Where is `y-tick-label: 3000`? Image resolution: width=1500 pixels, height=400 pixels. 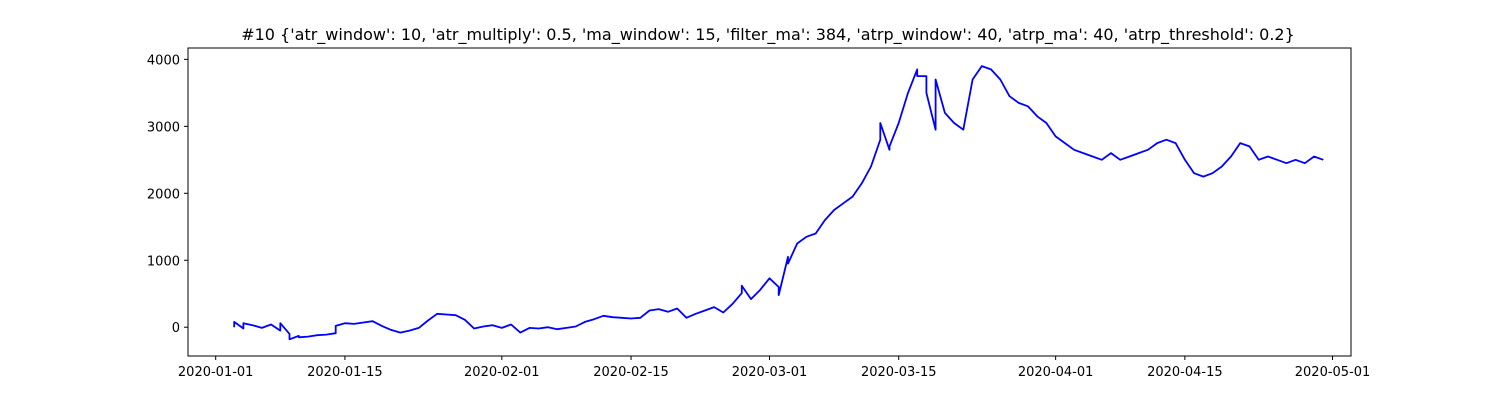
y-tick-label: 3000 is located at coordinates (163, 127).